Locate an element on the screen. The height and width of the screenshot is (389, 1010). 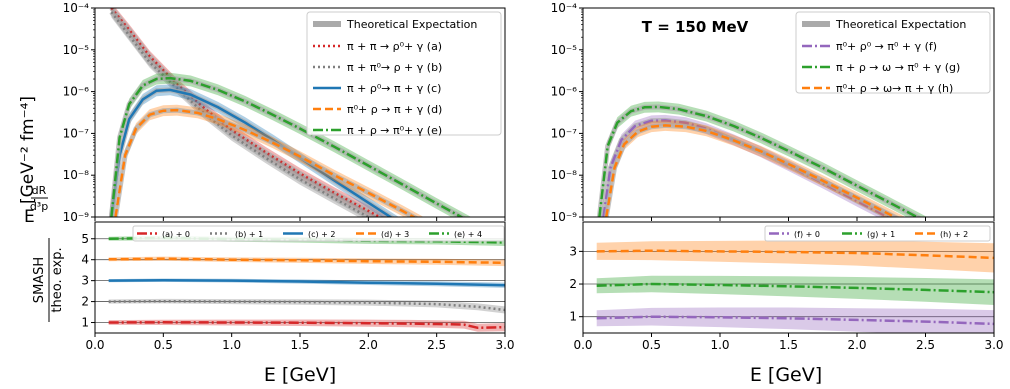
legend-label-e: π + ρ → π⁰+ γ (e) is located at coordinates (394, 130).